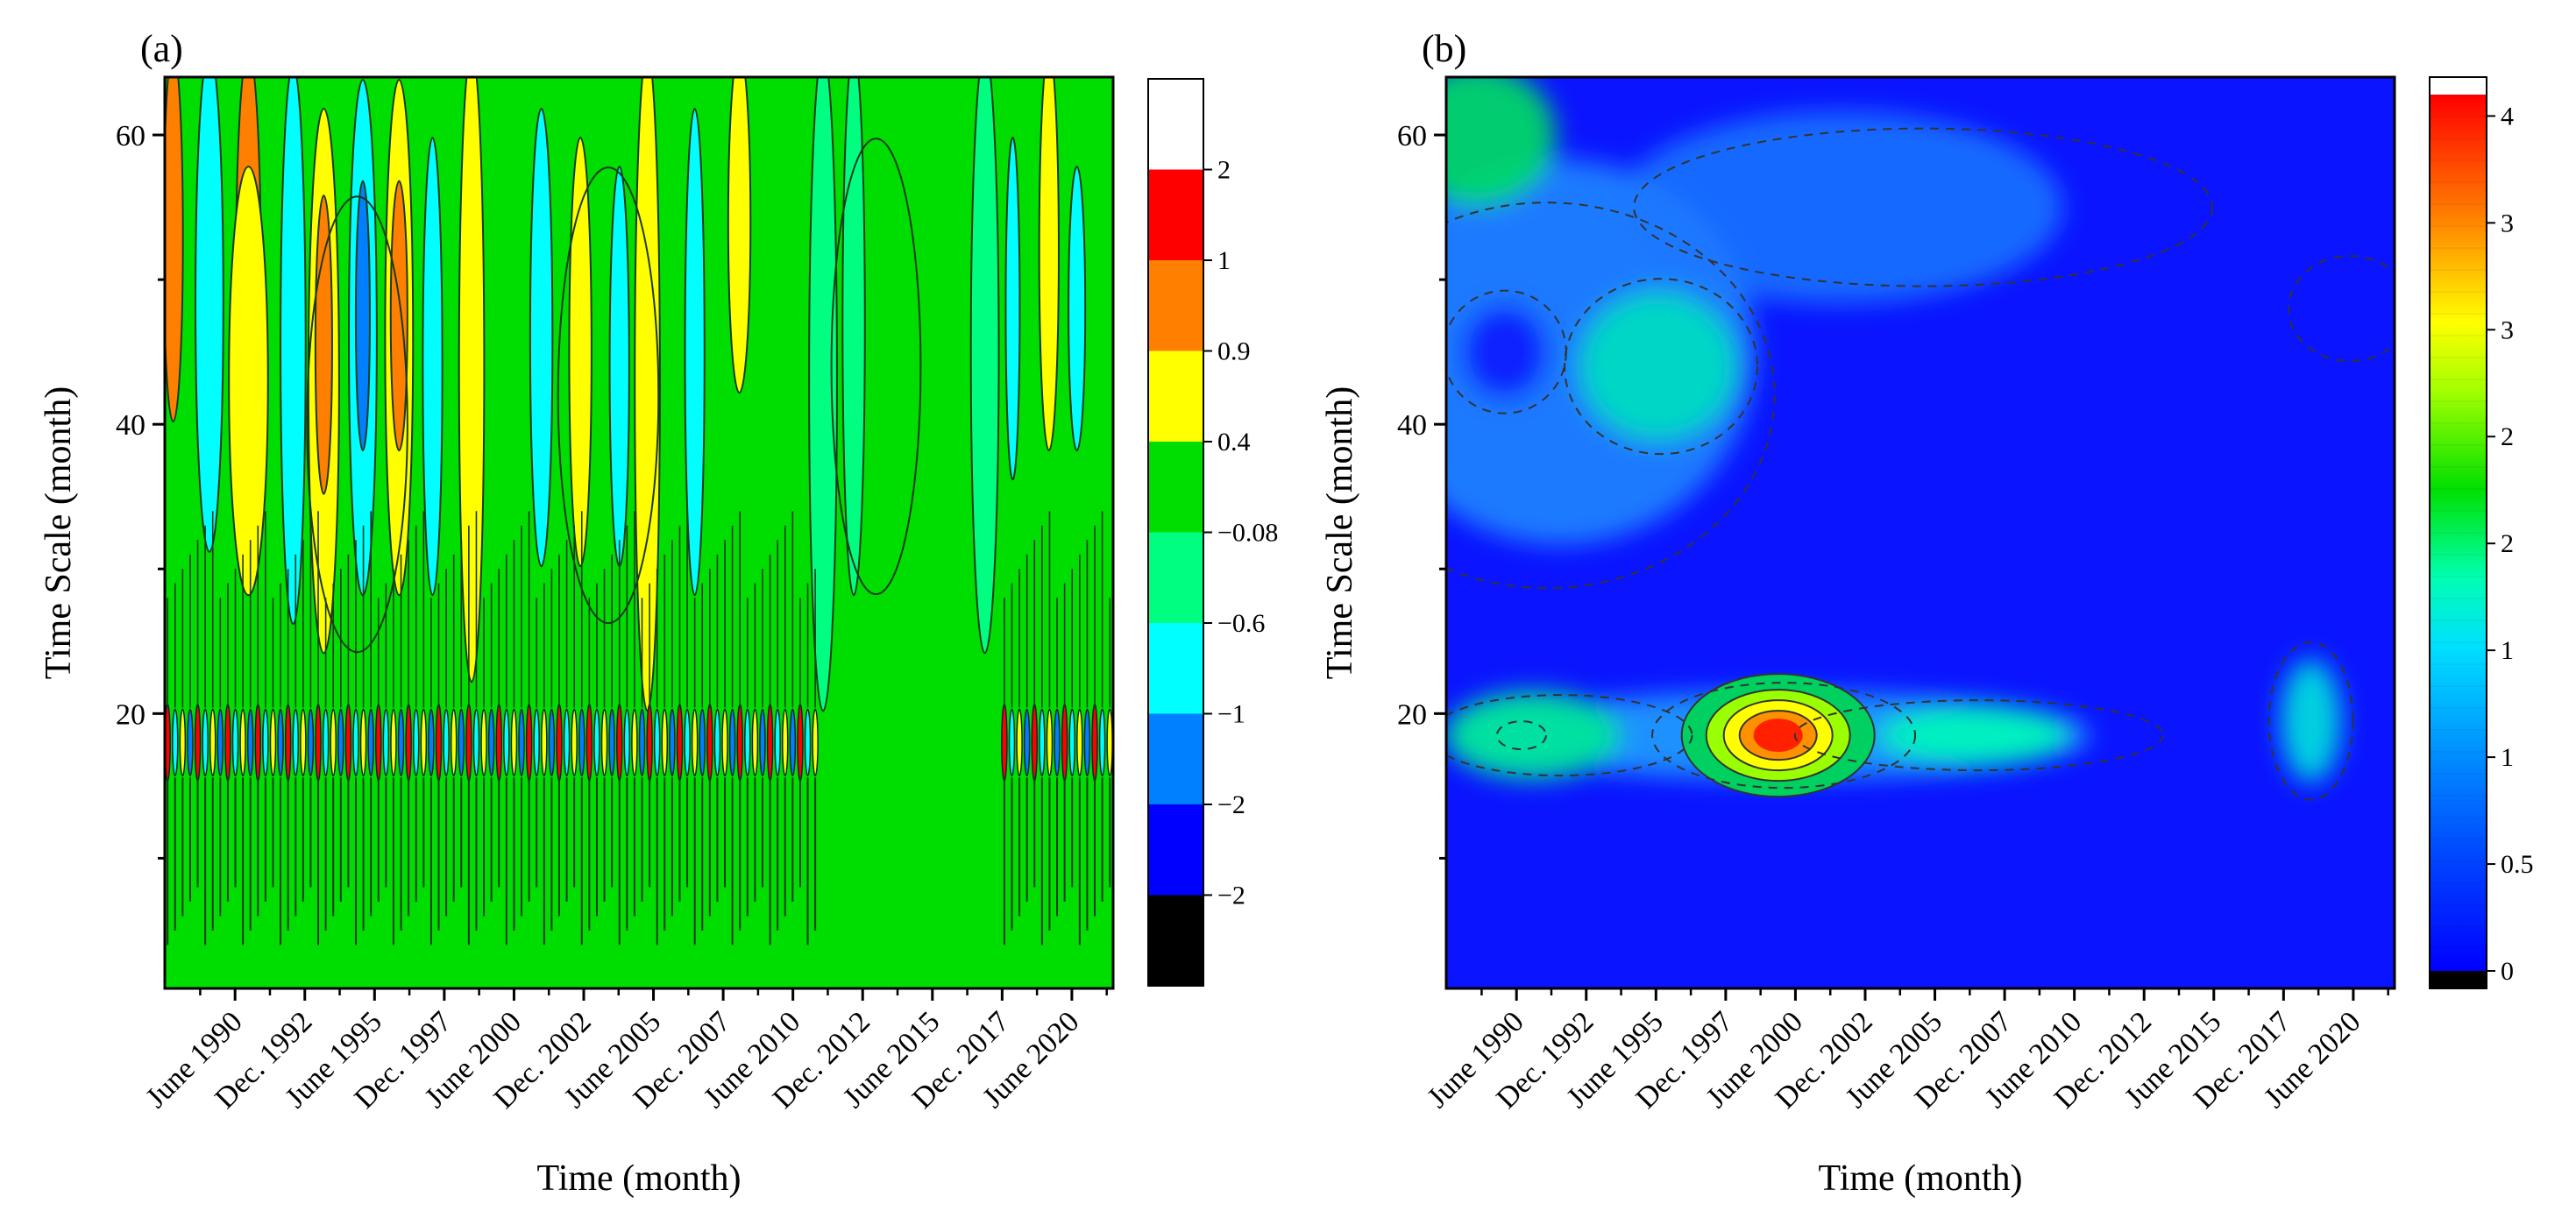 Image resolution: width=2576 pixels, height=1218 pixels. Describe the element at coordinates (130, 714) in the screenshot. I see `y-tick-label: 20` at that location.